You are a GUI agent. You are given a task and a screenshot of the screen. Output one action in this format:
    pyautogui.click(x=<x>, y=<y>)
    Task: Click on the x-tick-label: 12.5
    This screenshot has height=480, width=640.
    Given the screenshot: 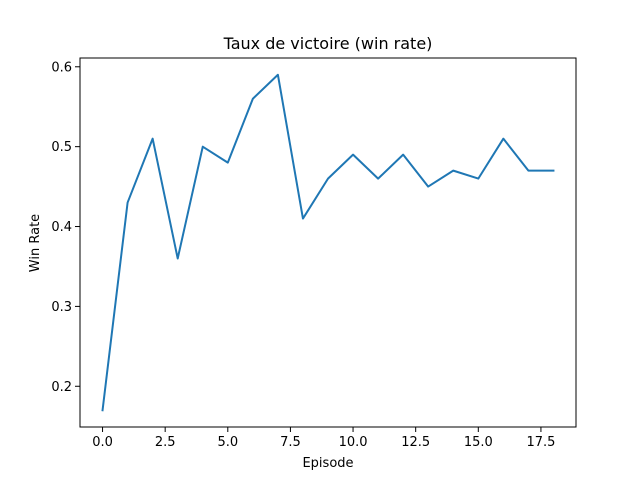 What is the action you would take?
    pyautogui.click(x=415, y=442)
    